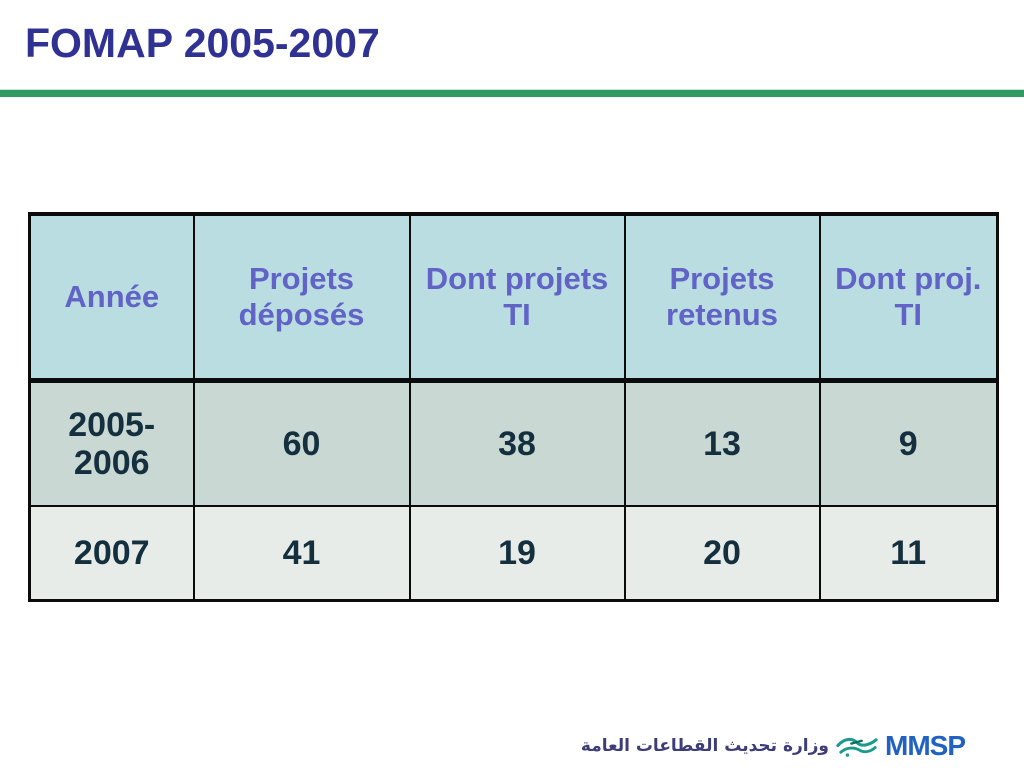 This screenshot has width=1024, height=768. Describe the element at coordinates (111, 443) in the screenshot. I see `cell-annee: 2005-2006` at that location.